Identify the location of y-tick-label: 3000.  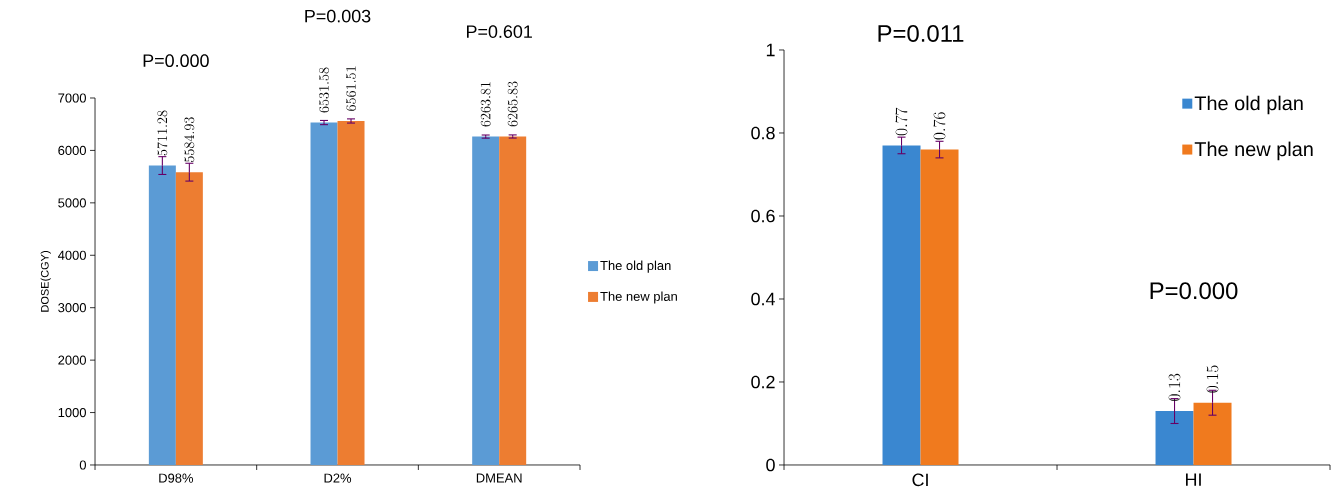
(72, 308).